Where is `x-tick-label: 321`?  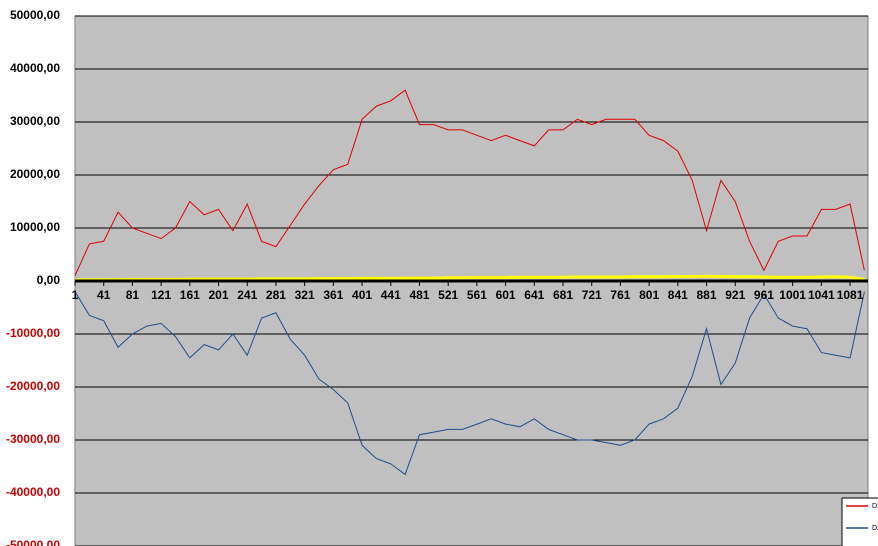
x-tick-label: 321 is located at coordinates (305, 295).